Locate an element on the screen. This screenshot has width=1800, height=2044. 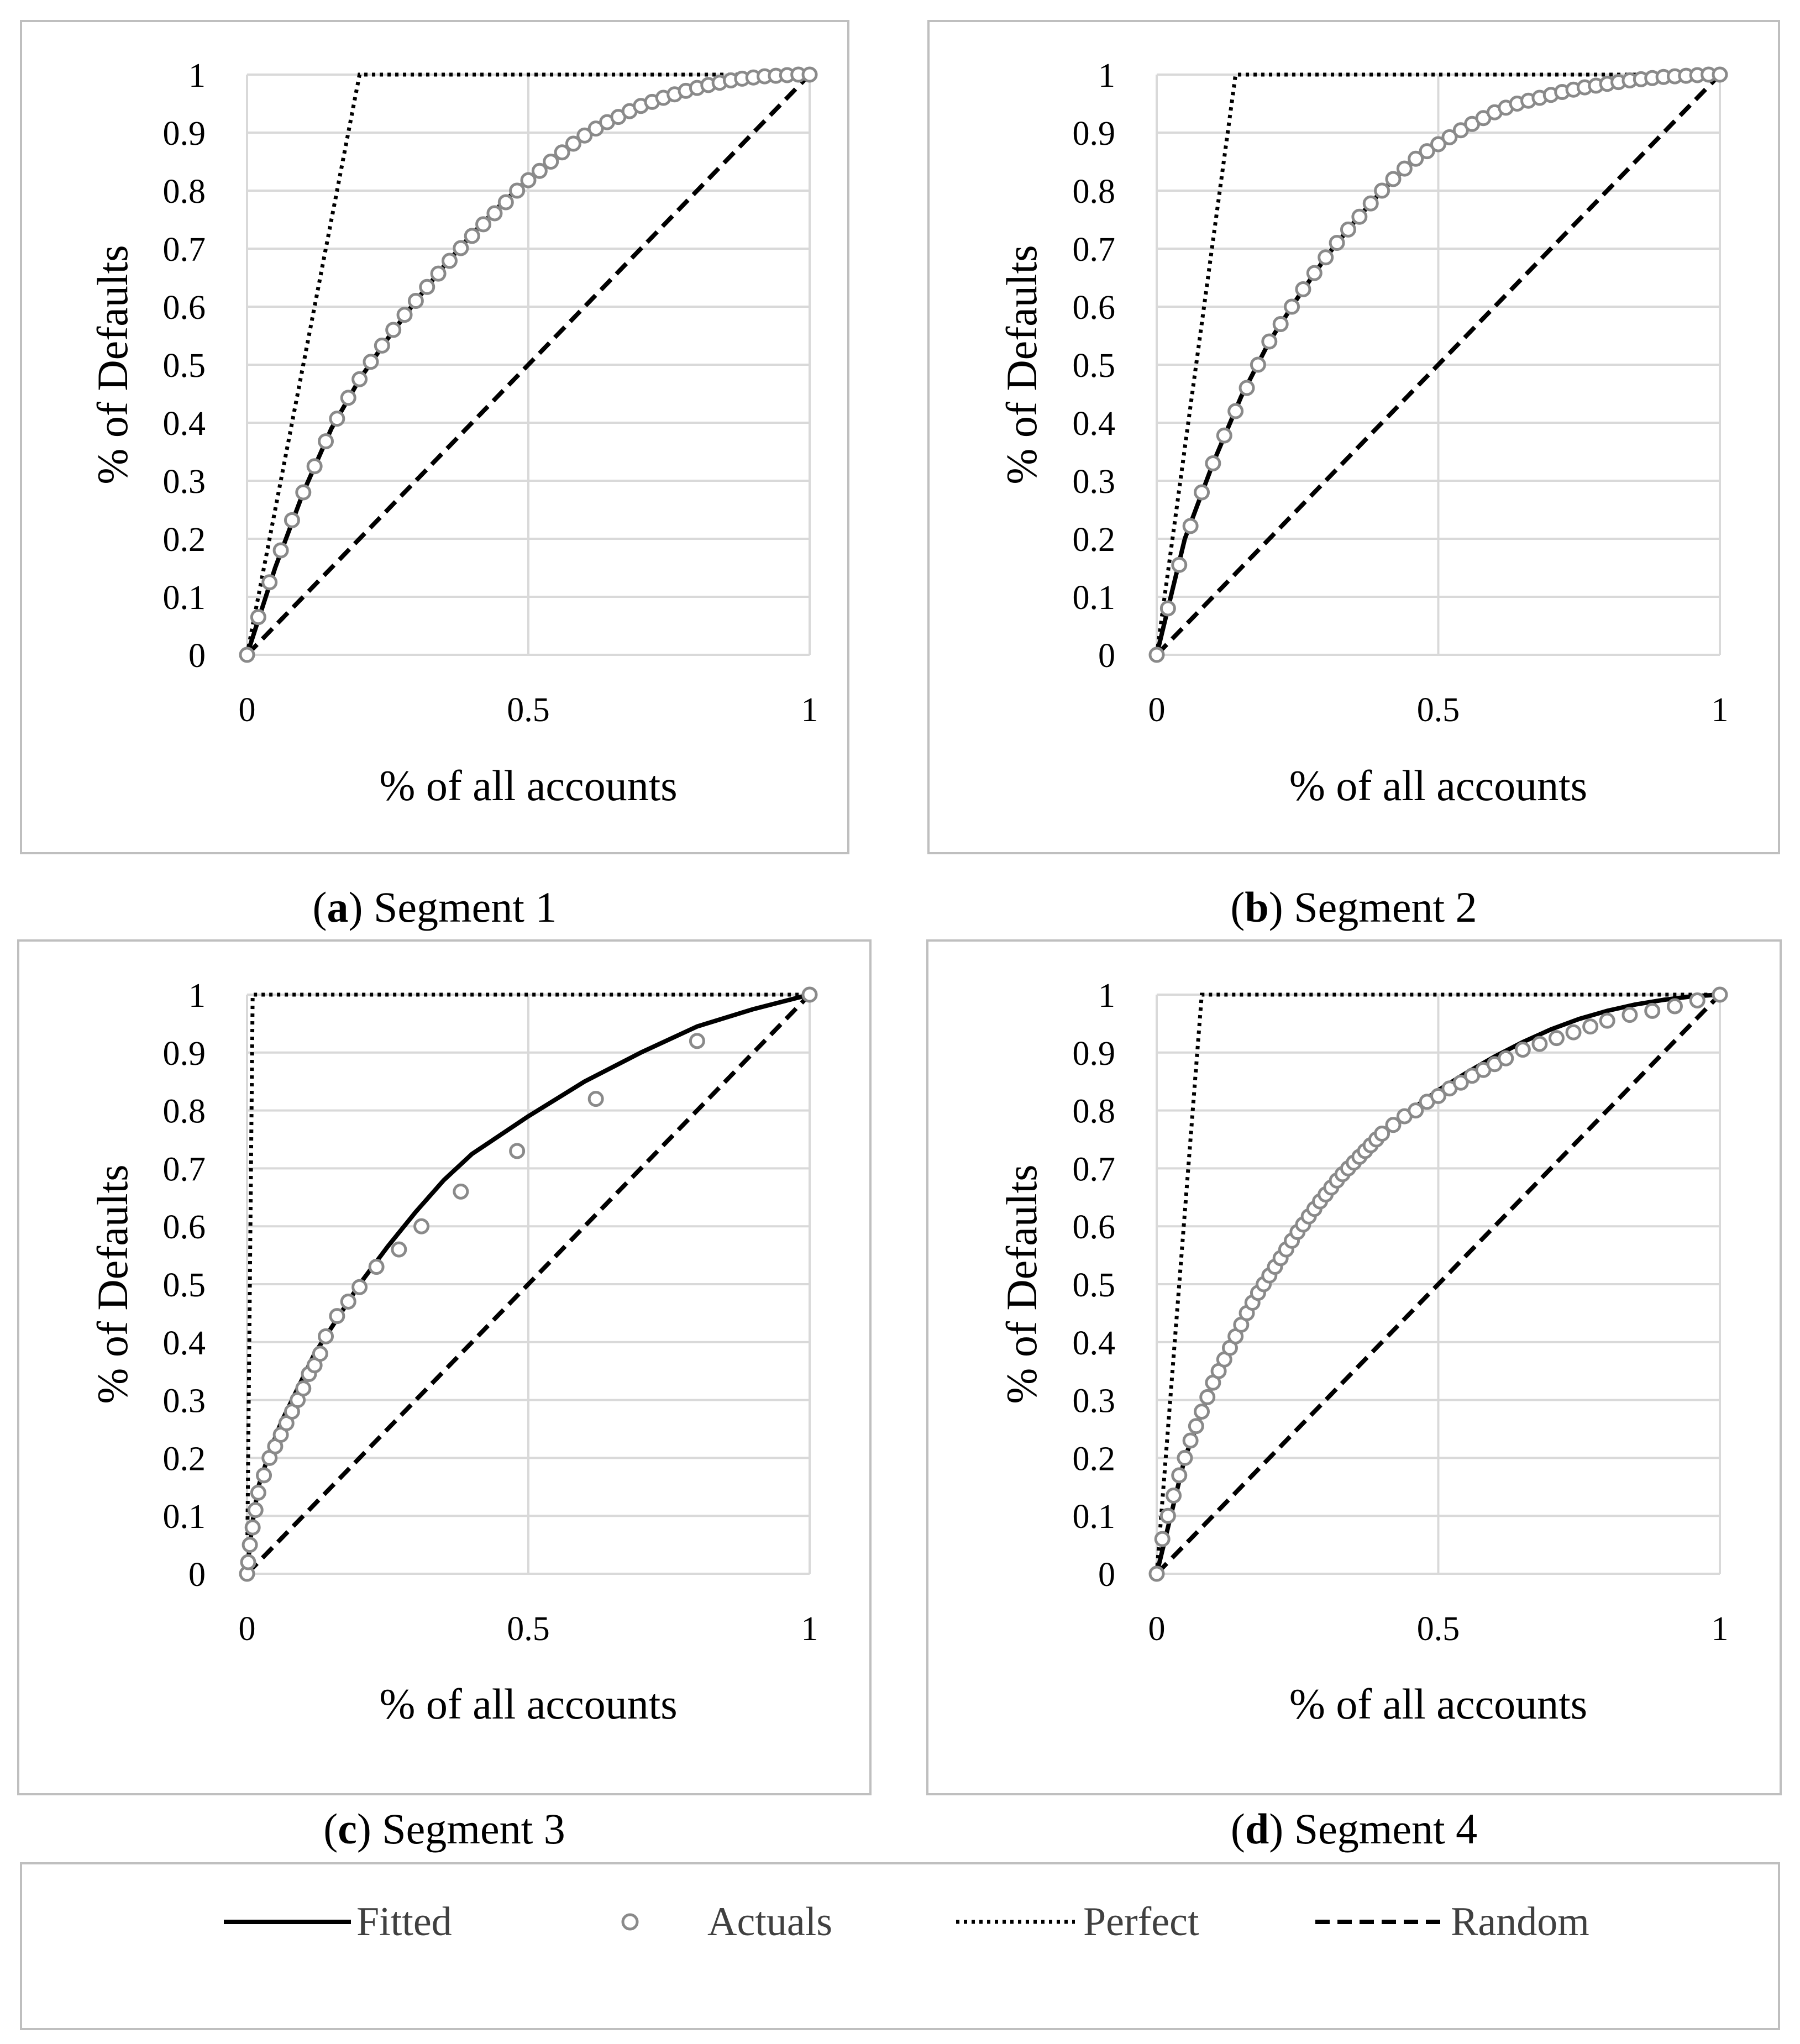
y-tick-label: 0.8 is located at coordinates (184, 192).